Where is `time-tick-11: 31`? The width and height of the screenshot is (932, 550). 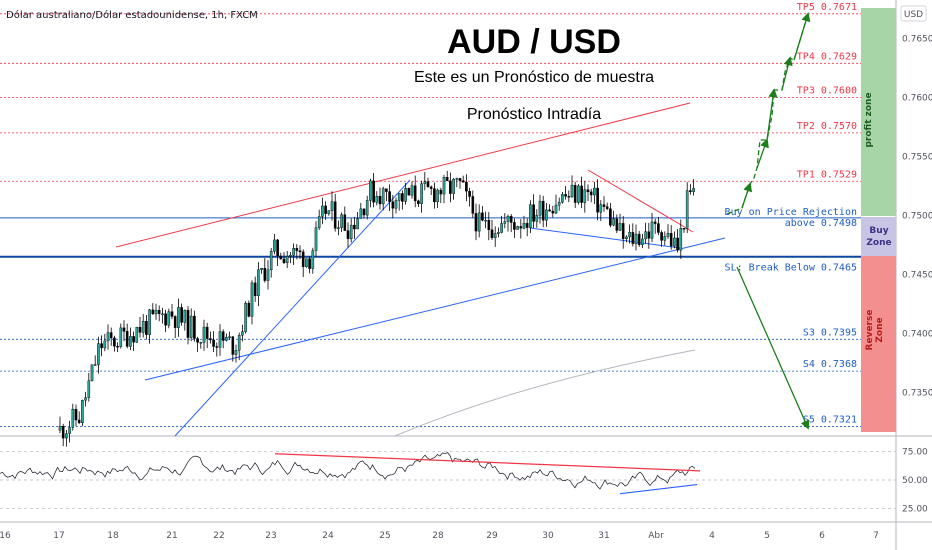 time-tick-11: 31 is located at coordinates (603, 536).